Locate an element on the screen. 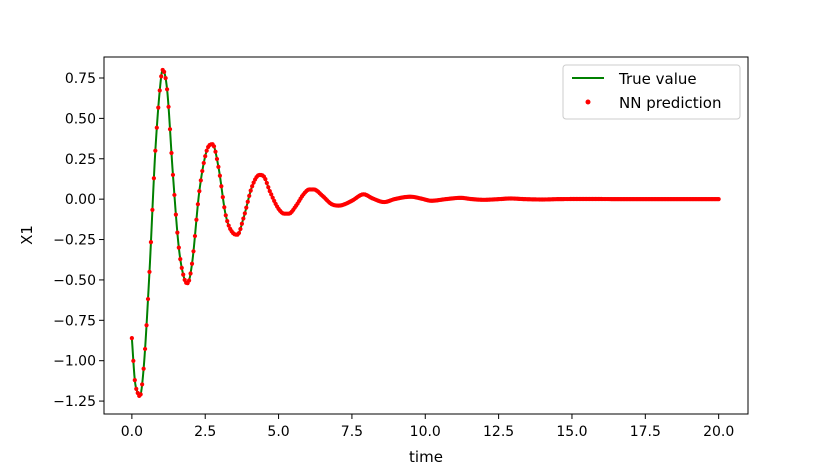  y-tick-label: 0.75 is located at coordinates (80, 79).